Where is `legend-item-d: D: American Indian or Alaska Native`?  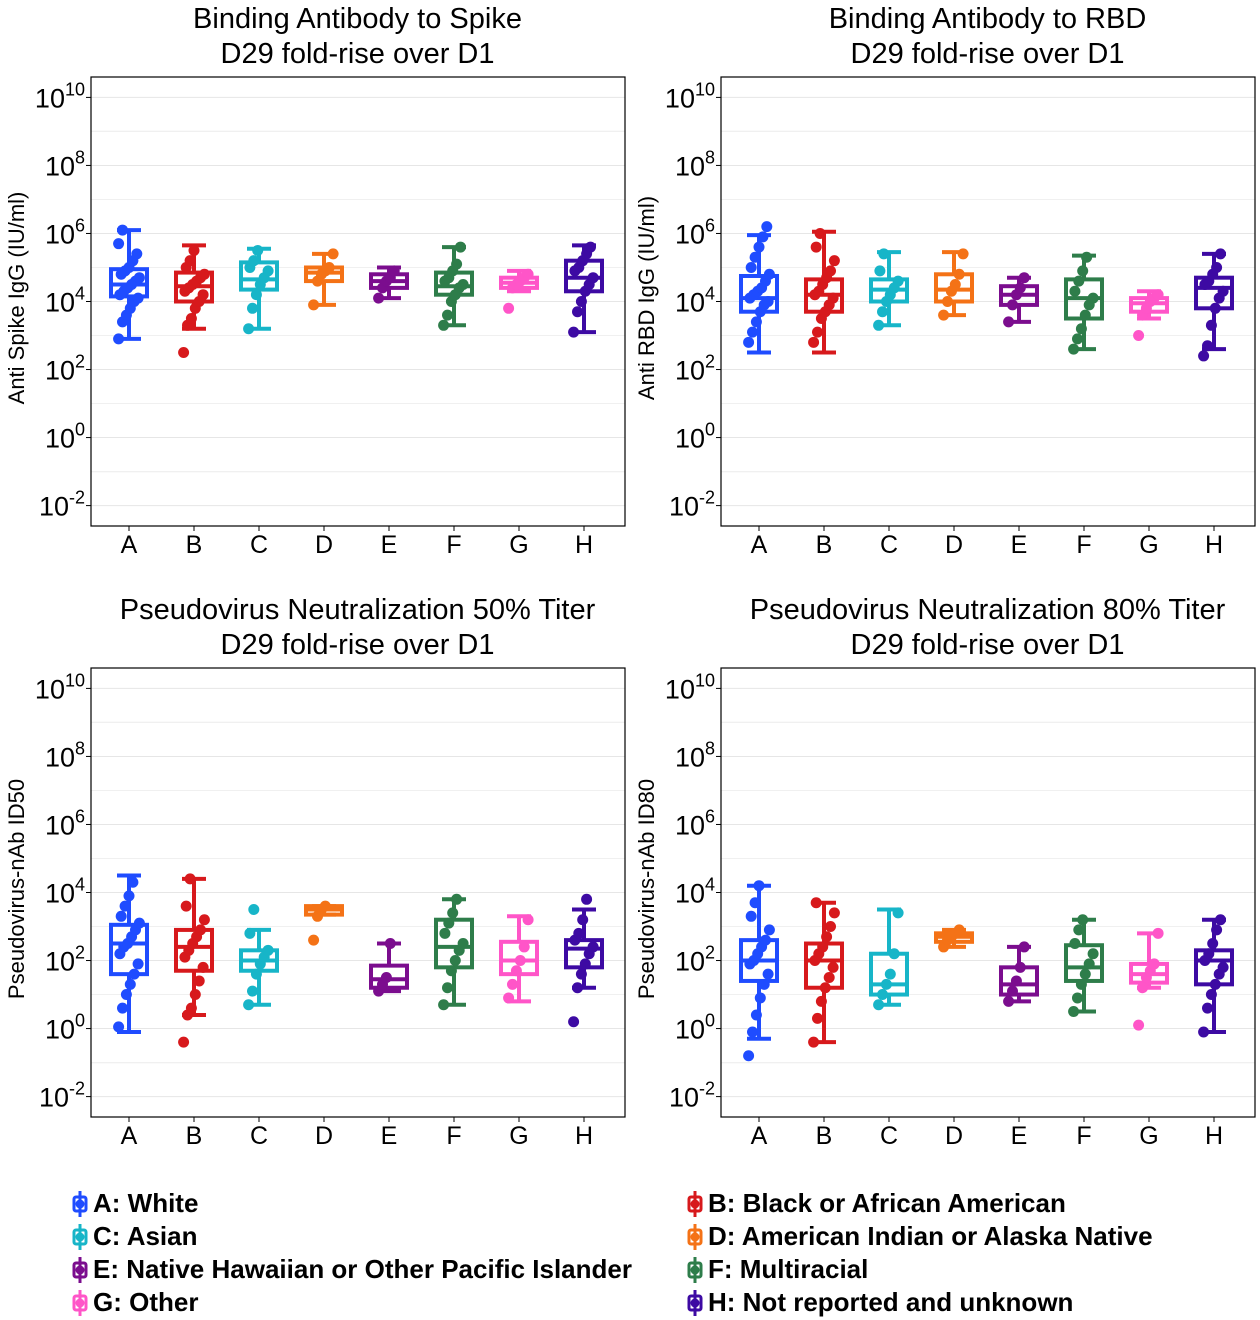
legend-item-d: D: American Indian or Alaska Native is located at coordinates (919, 1236).